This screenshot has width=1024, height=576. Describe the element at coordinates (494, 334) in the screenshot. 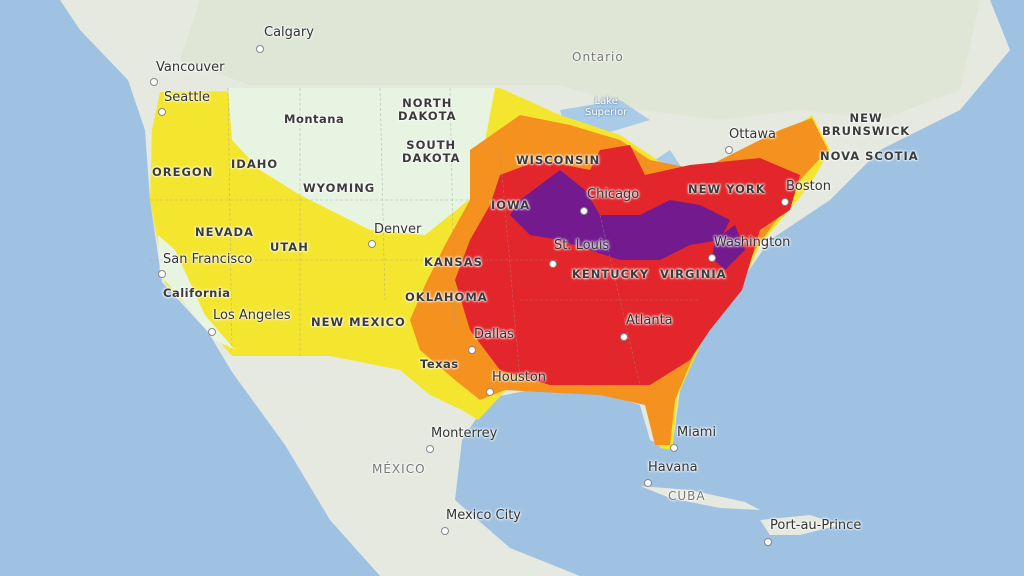

I see `city-label-dallas: Dallas` at that location.